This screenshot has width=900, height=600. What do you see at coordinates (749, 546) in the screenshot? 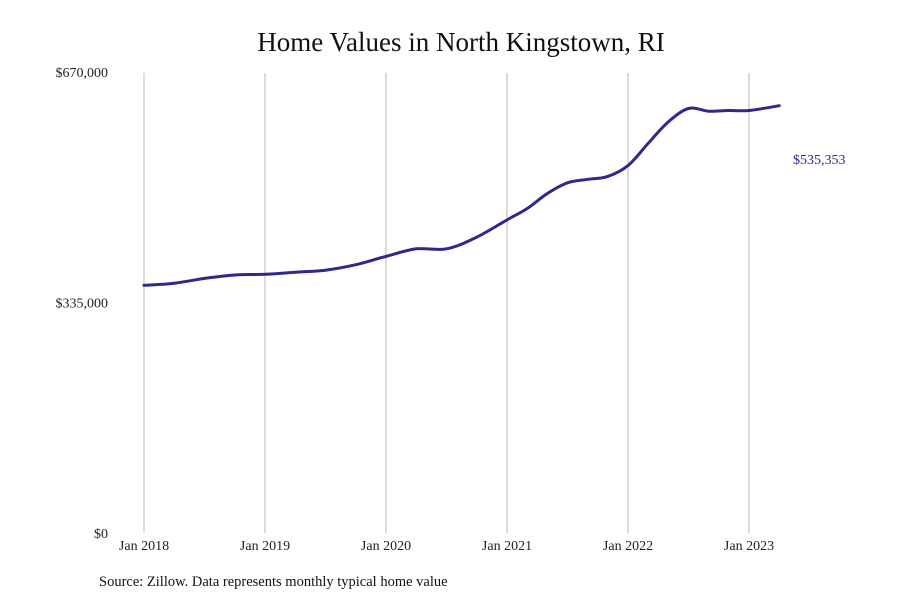
I see `x-tick-label: Jan 2023` at bounding box center [749, 546].